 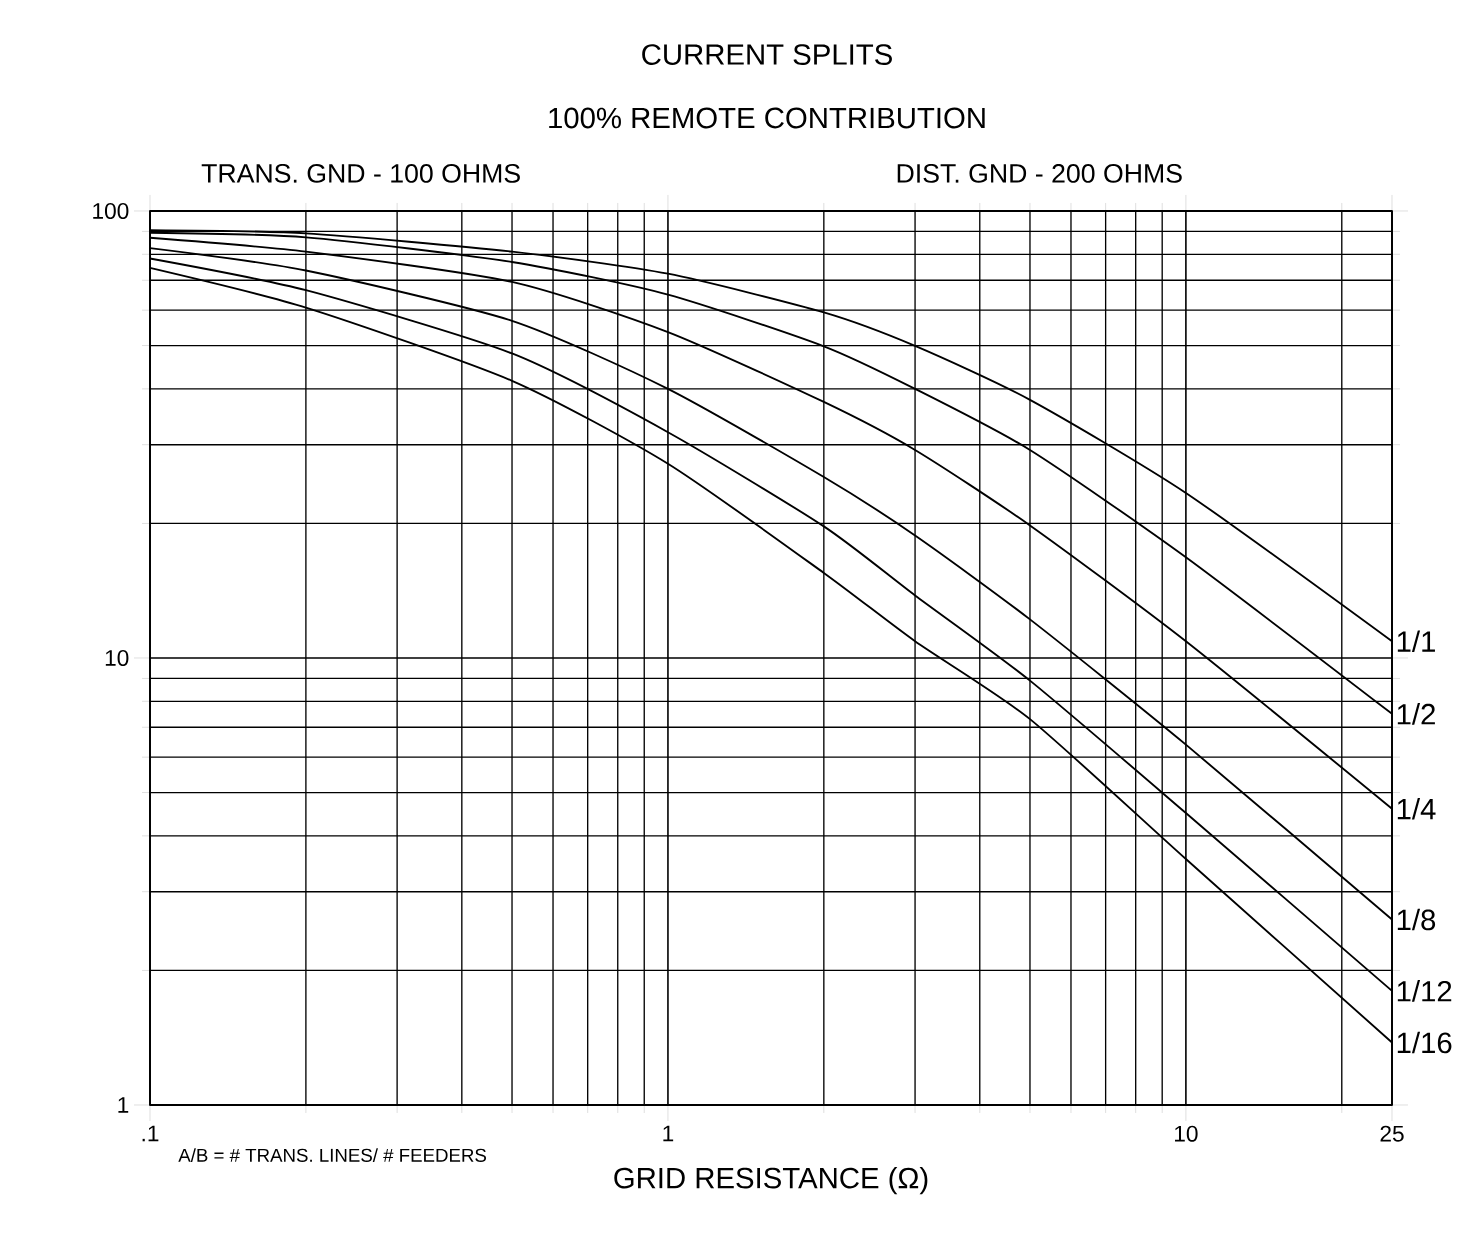 I want to click on series-label: 1/2, so click(x=1416, y=714).